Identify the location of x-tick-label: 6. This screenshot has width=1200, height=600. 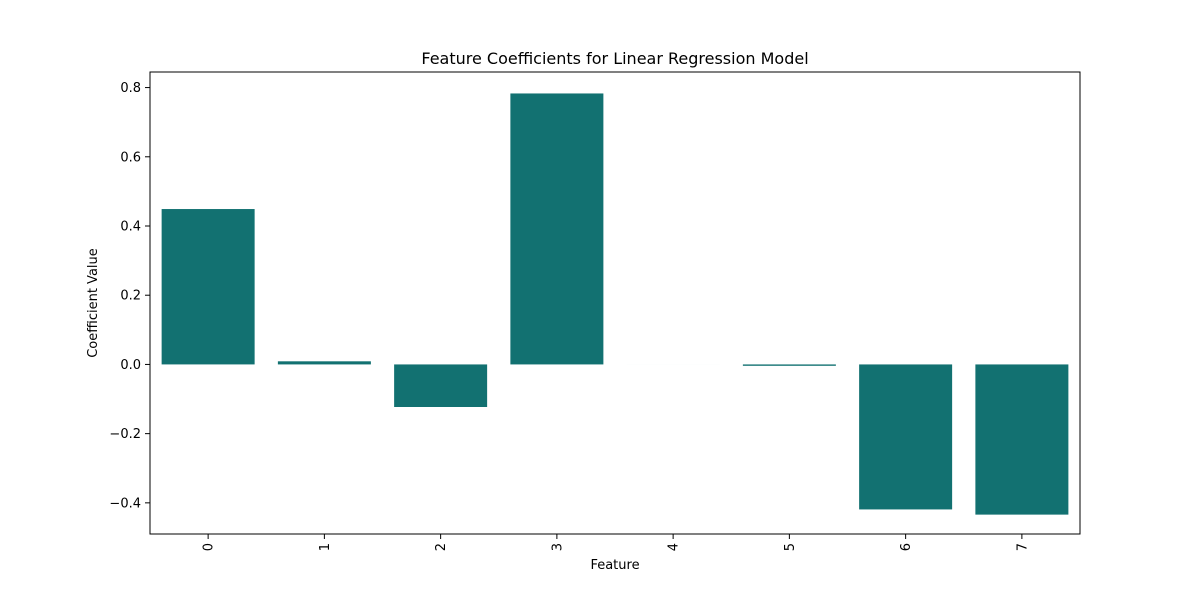
(906, 547).